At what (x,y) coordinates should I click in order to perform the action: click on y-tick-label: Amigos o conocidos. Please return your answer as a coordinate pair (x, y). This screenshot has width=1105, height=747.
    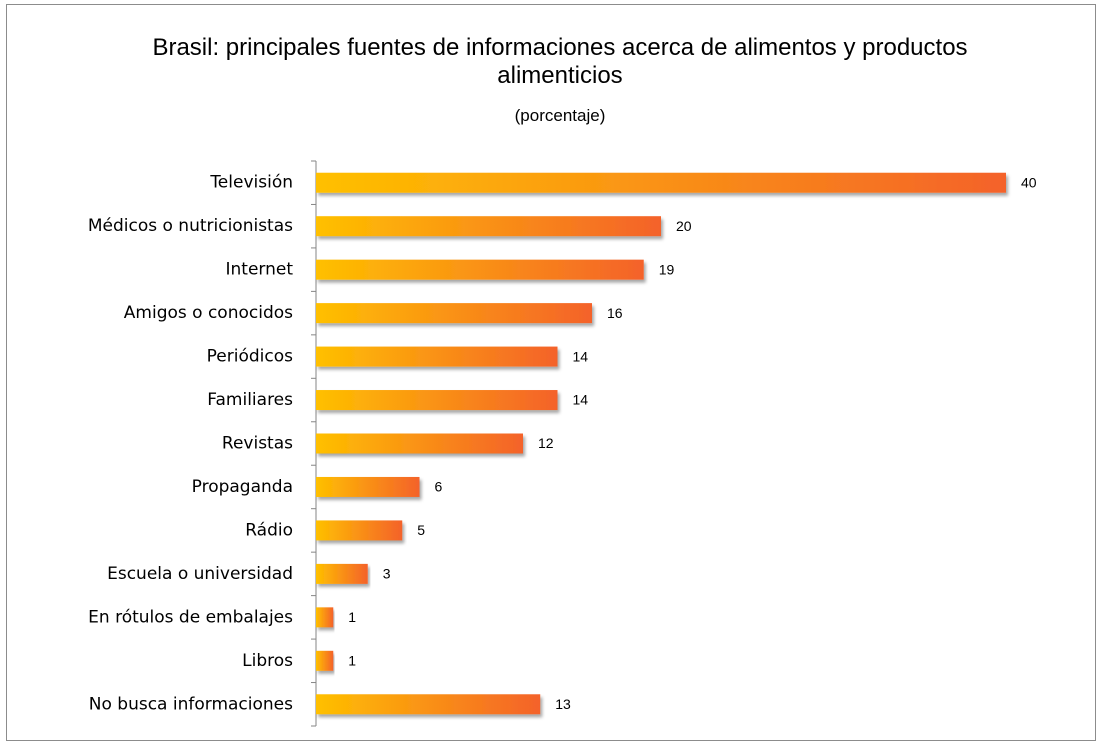
    Looking at the image, I should click on (208, 313).